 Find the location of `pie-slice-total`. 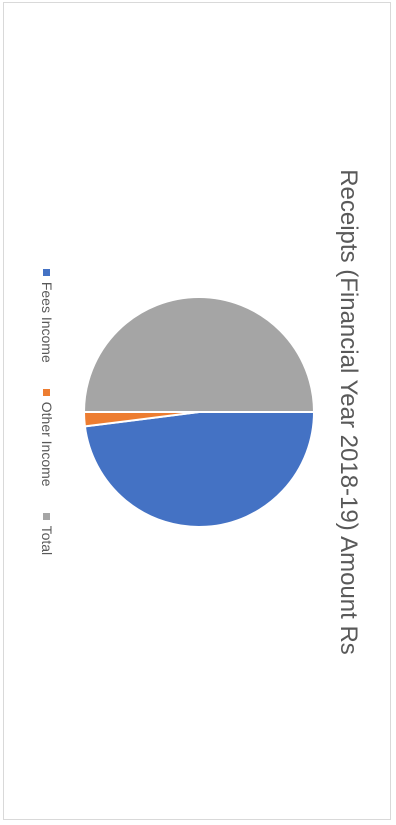

pie-slice-total is located at coordinates (199, 354).